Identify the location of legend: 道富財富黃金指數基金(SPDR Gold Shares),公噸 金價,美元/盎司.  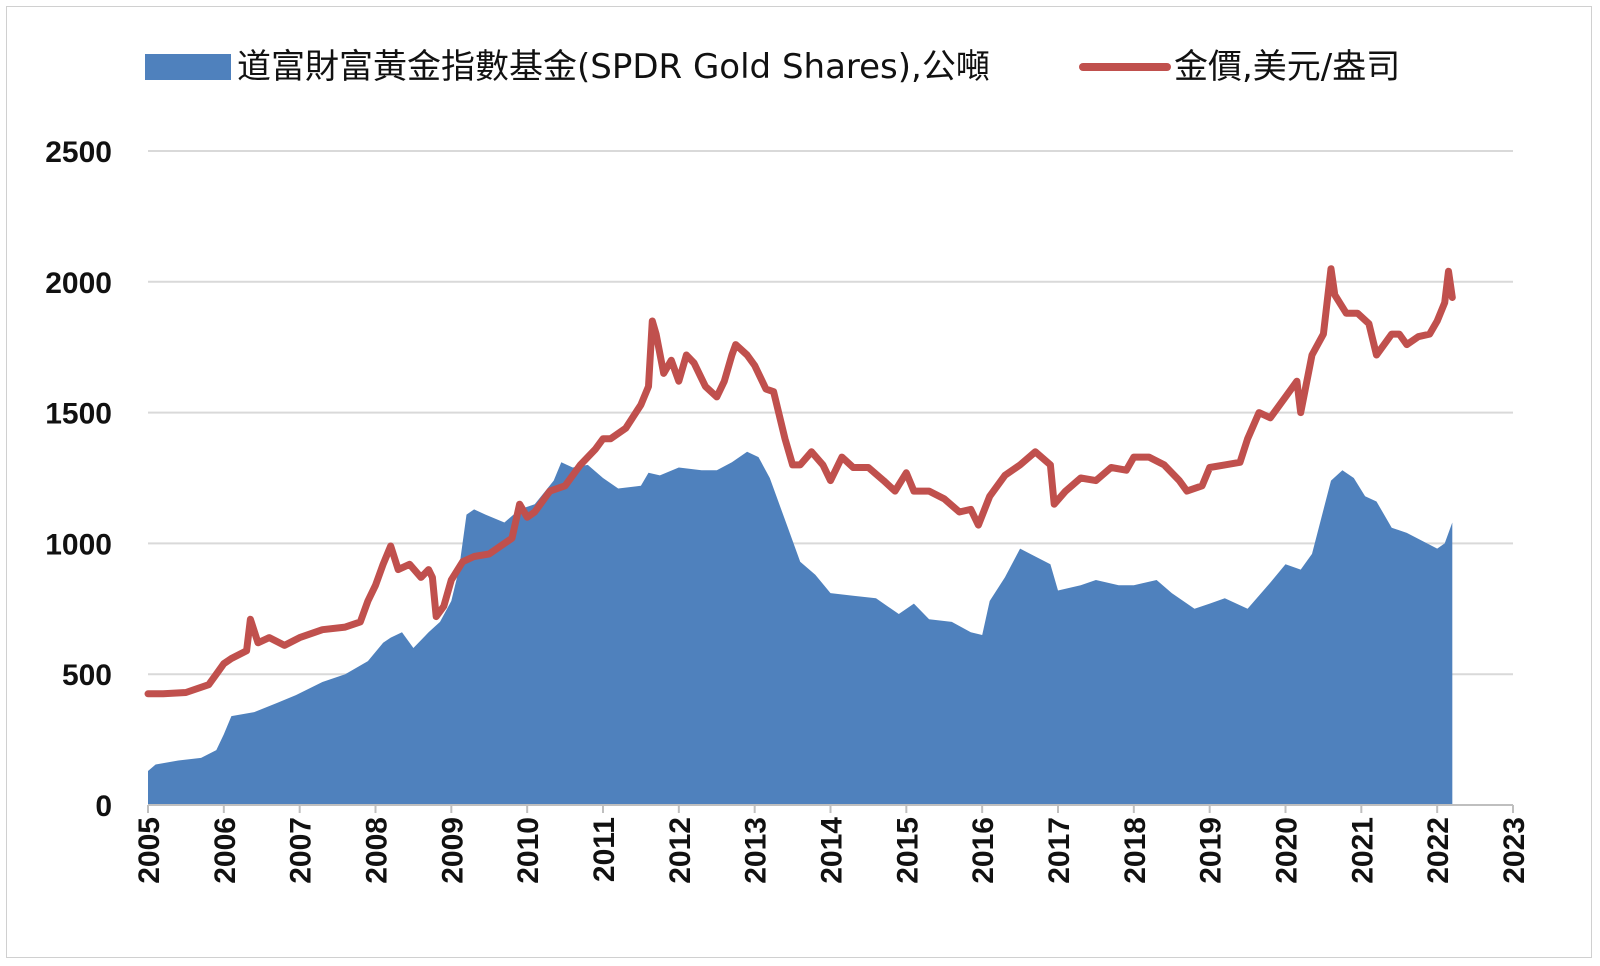
(772, 67).